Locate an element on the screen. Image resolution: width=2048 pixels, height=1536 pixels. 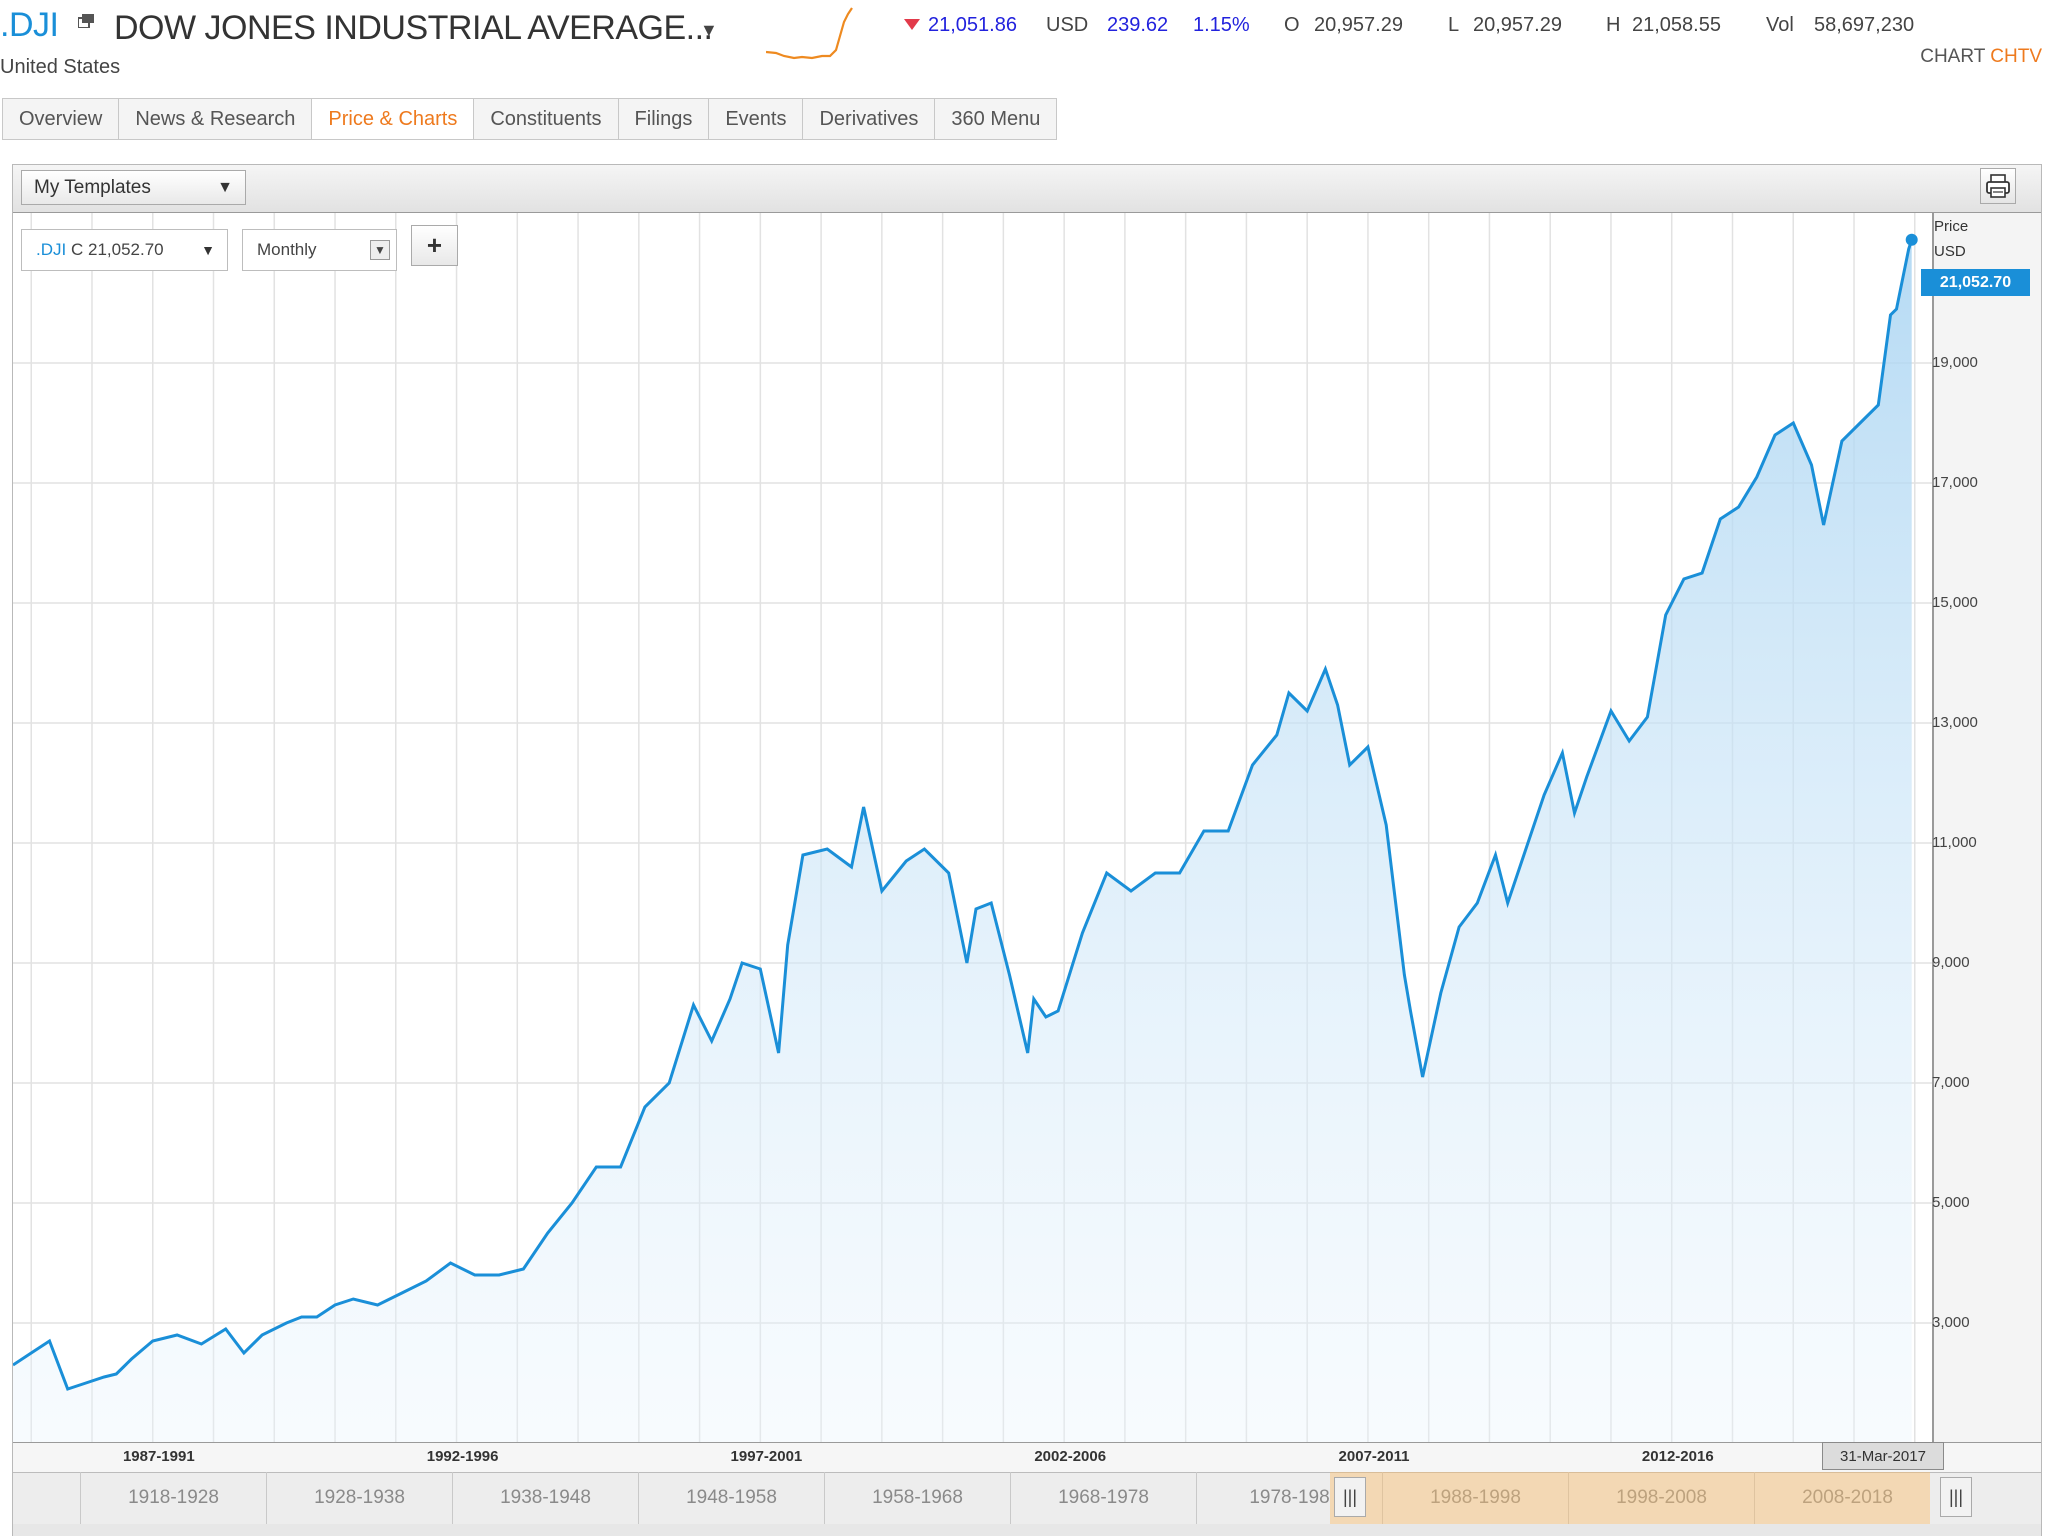
date-cursor-flag: 31-Mar-2017 is located at coordinates (1883, 1456).